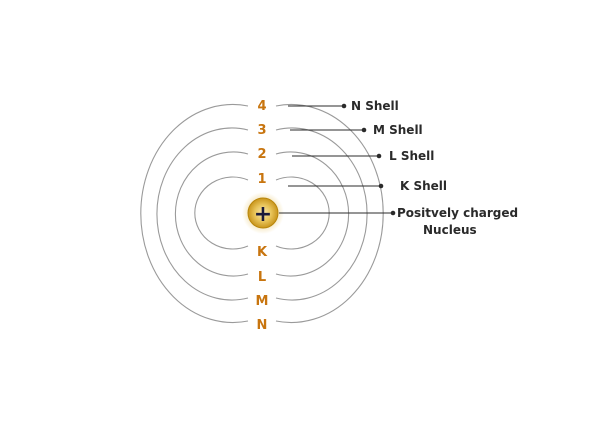 The width and height of the screenshot is (600, 435). What do you see at coordinates (262, 252) in the screenshot?
I see `shell-letter-k: K` at bounding box center [262, 252].